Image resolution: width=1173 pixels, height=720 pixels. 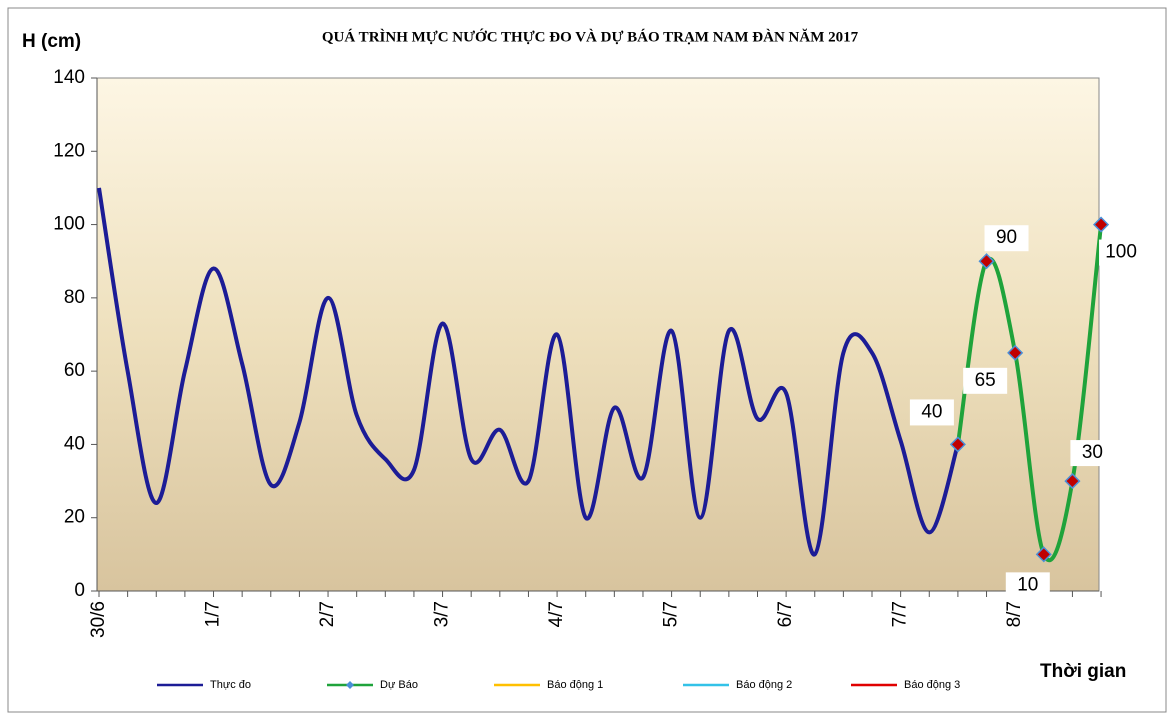 What do you see at coordinates (98, 619) in the screenshot?
I see `x-tick-label: 30/6` at bounding box center [98, 619].